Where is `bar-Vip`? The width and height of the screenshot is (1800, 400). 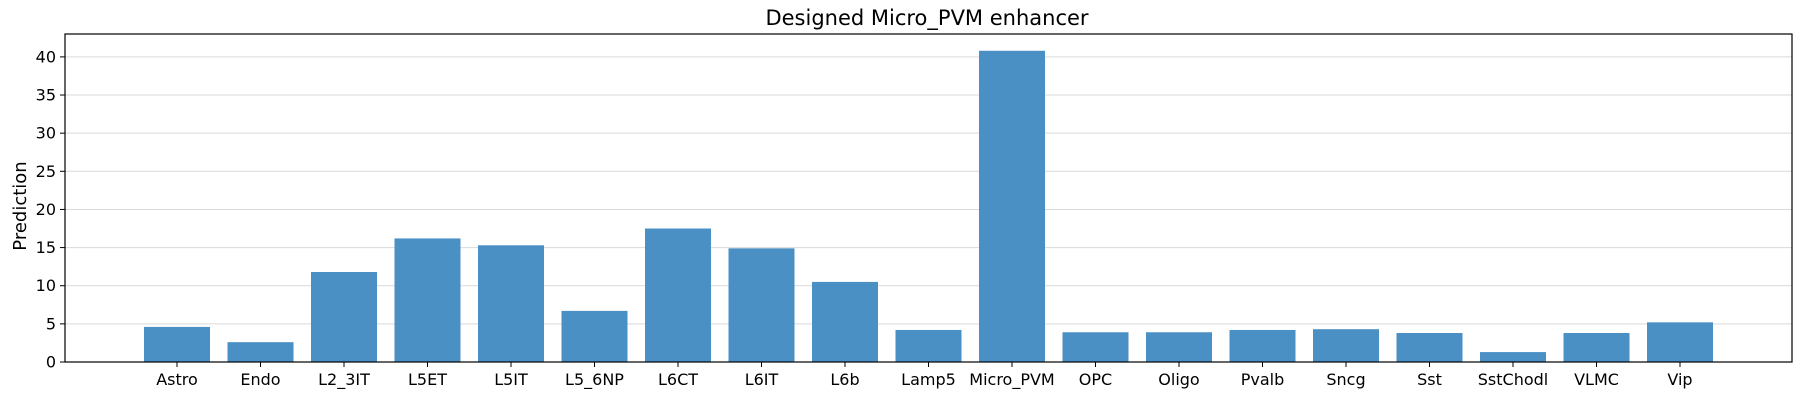
bar-Vip is located at coordinates (1680, 342).